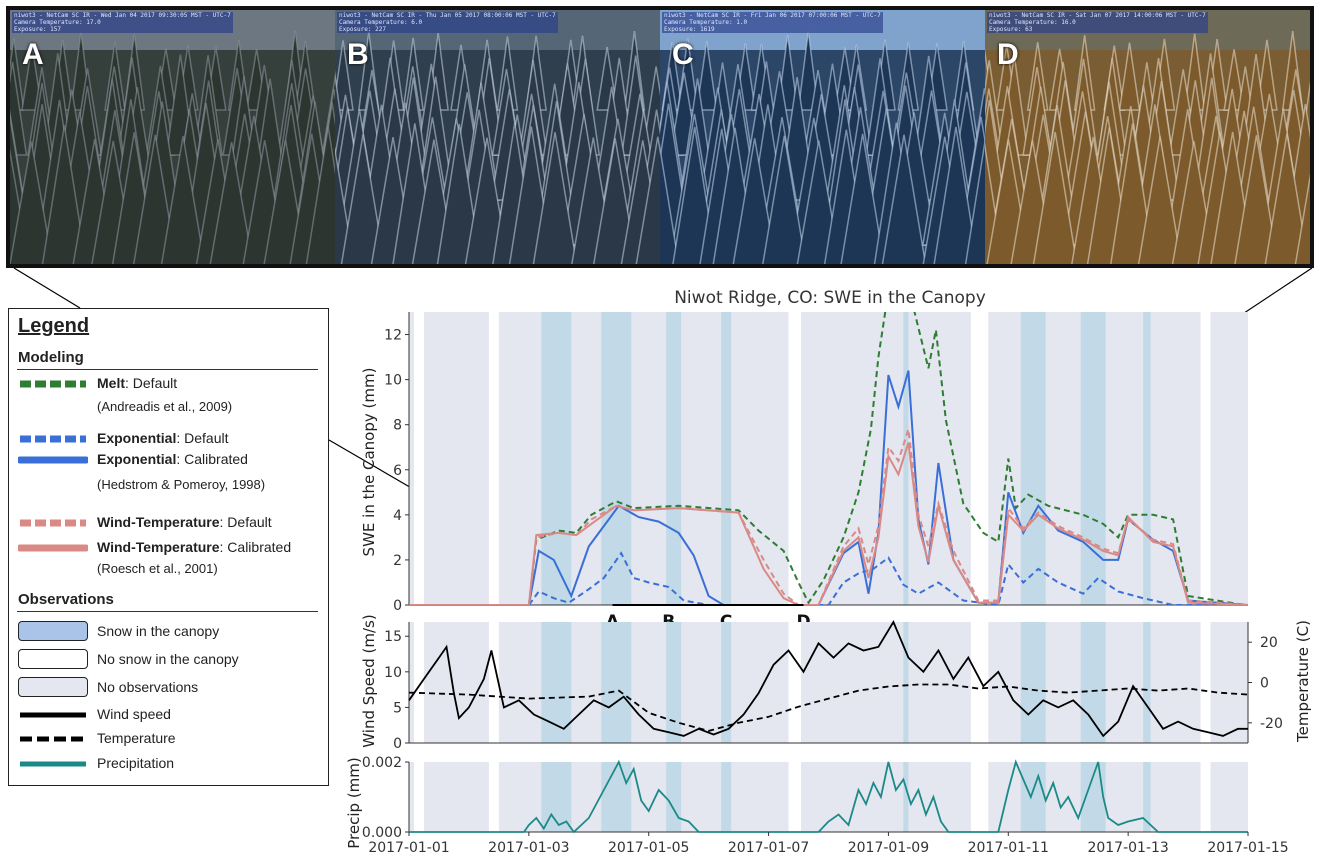 This screenshot has width=1320, height=865. I want to click on temperature-y-tick-label: -20, so click(1271, 724).